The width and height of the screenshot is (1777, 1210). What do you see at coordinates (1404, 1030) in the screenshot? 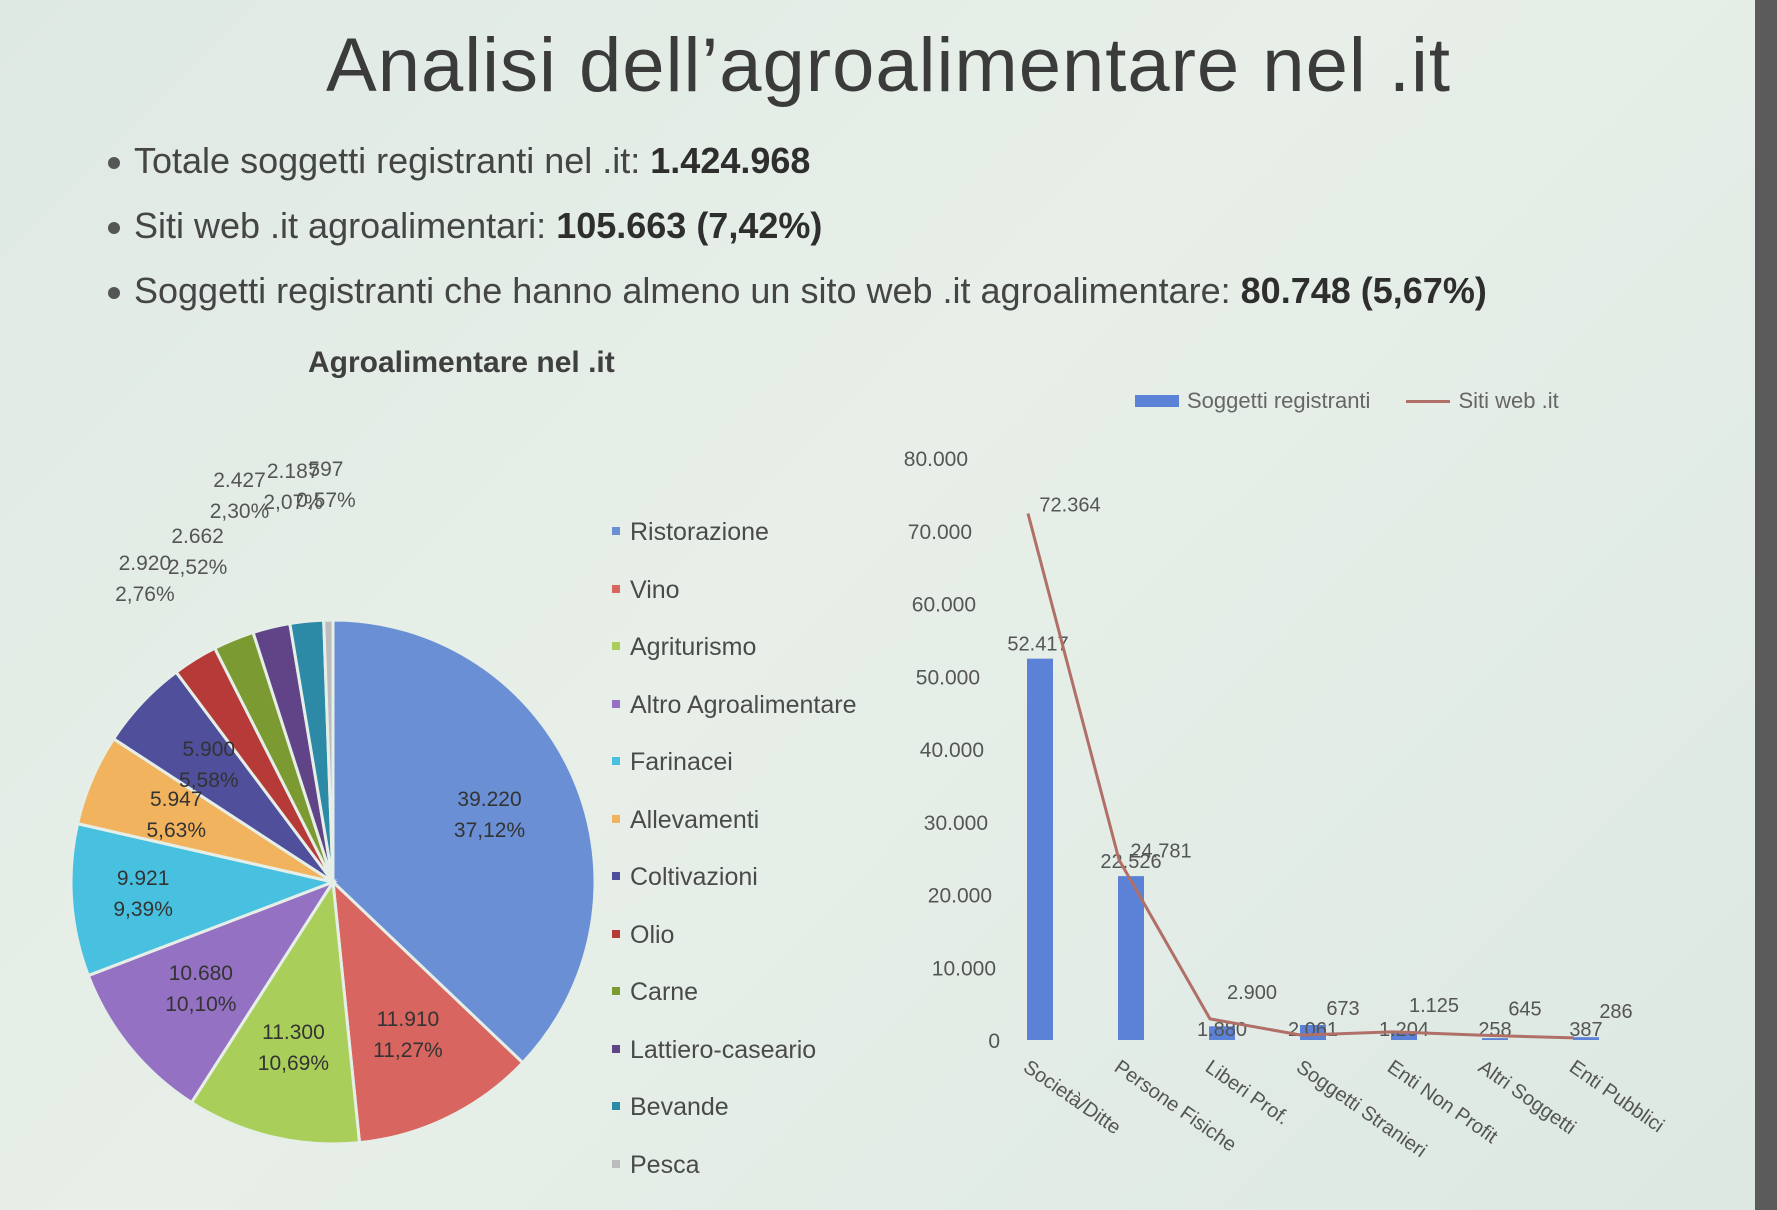
I see `bar-data-label: 1.204` at bounding box center [1404, 1030].